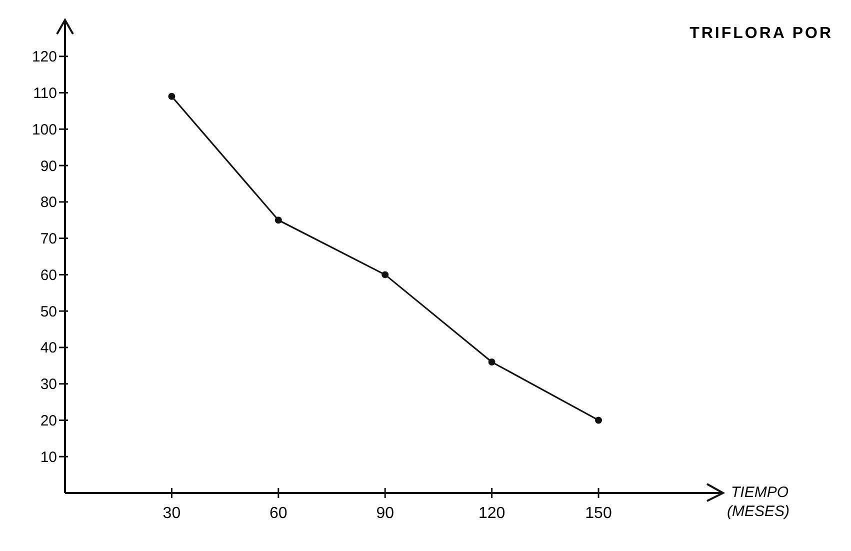 This screenshot has width=851, height=551. What do you see at coordinates (279, 513) in the screenshot?
I see `x-tick-label: 60` at bounding box center [279, 513].